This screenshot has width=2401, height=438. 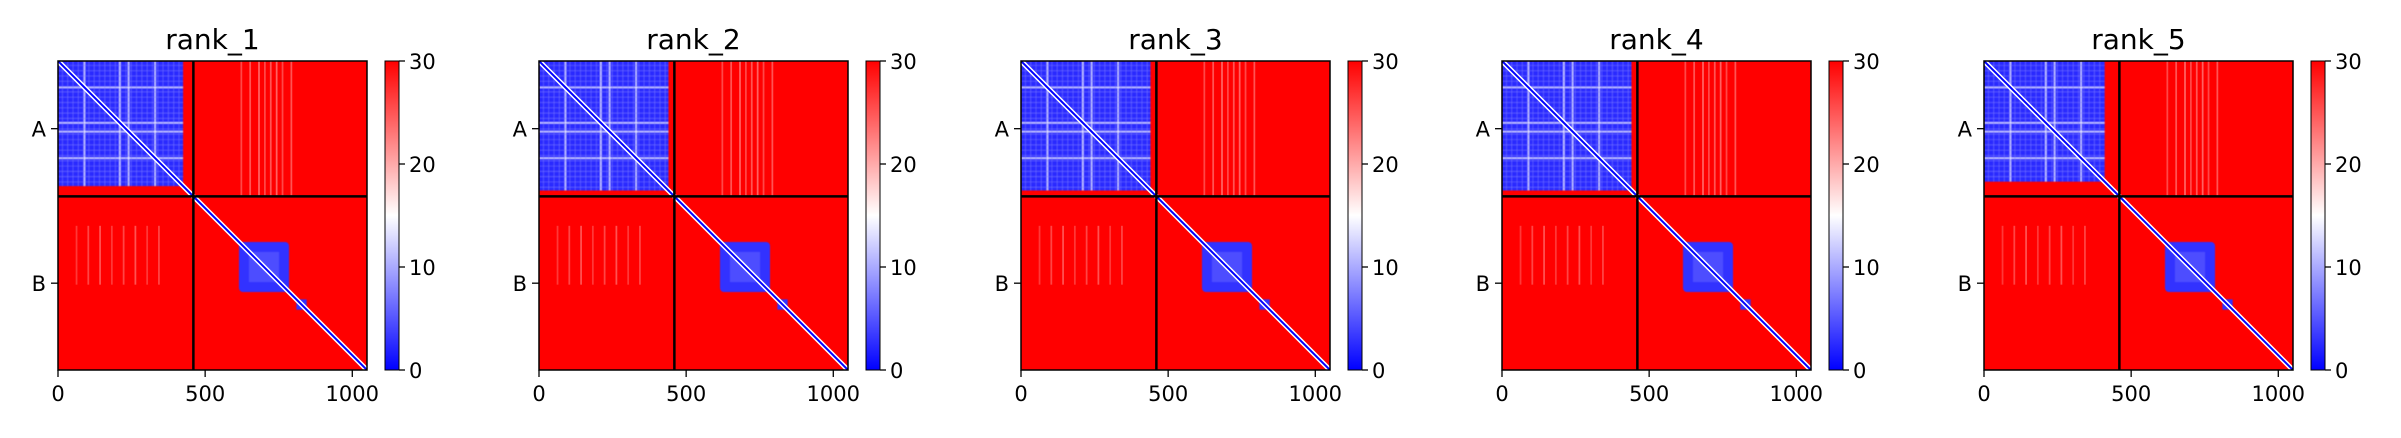 I want to click on panel-2-x-tick-label: 1000, so click(x=833, y=394).